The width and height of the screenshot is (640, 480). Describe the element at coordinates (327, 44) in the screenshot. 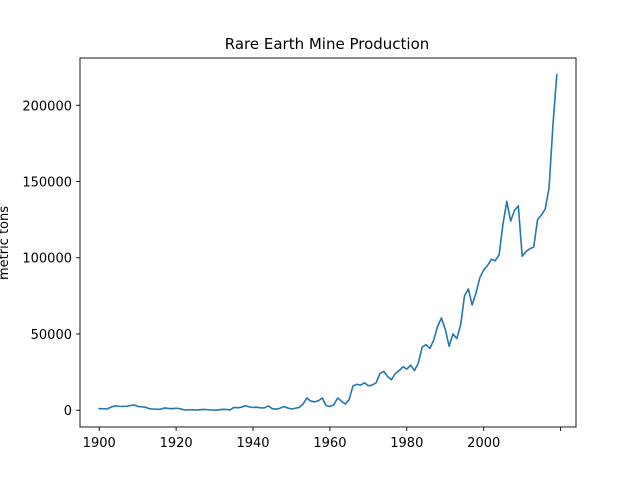

I see `chart-title: Rare Earth Mine Production` at that location.